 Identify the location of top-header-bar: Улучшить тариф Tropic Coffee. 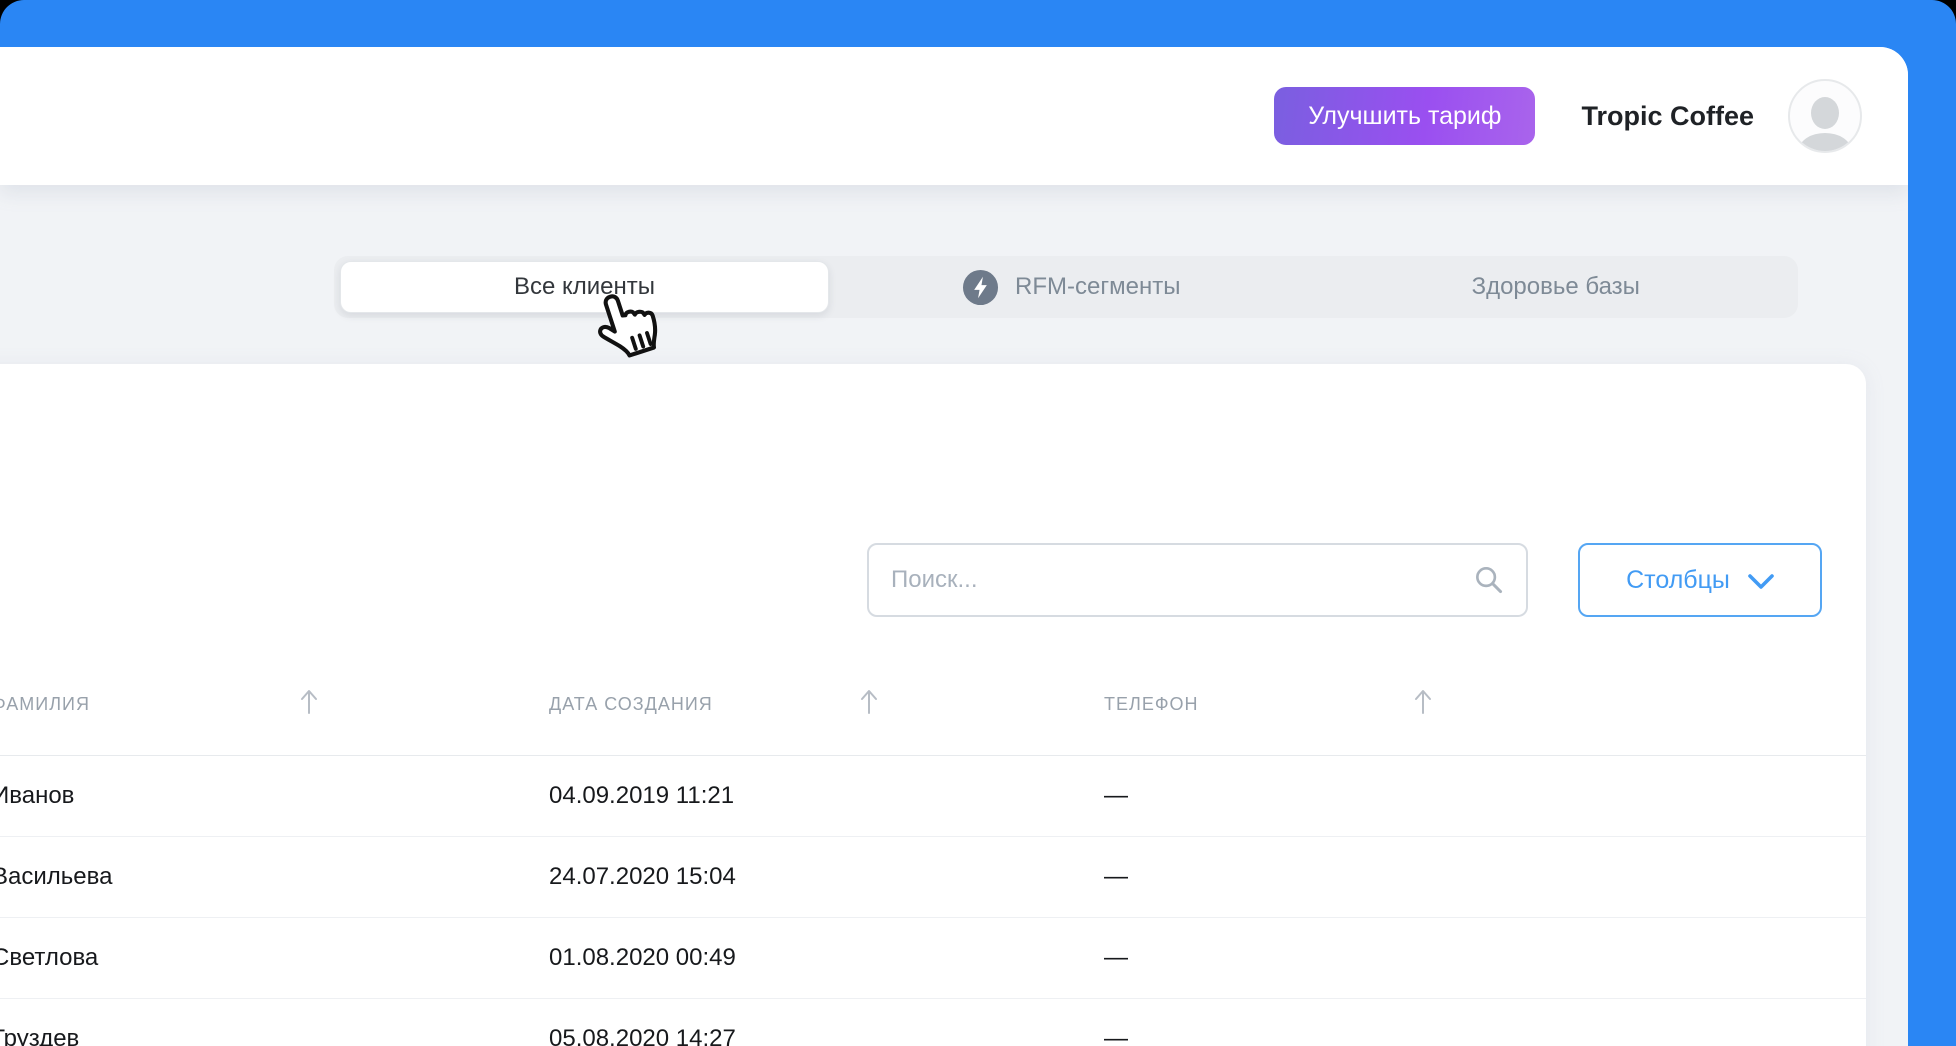
(954, 116).